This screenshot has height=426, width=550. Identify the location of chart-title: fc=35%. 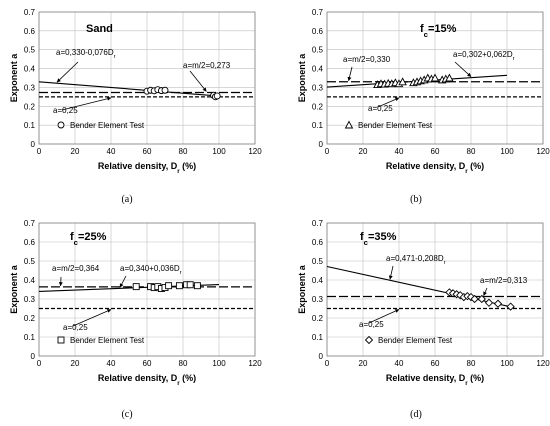
(378, 239).